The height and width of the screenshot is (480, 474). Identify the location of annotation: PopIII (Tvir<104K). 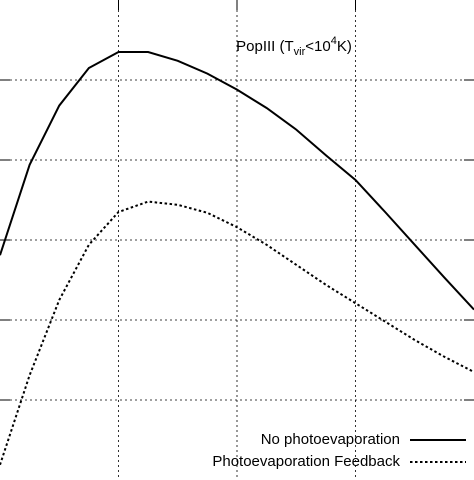
(294, 46).